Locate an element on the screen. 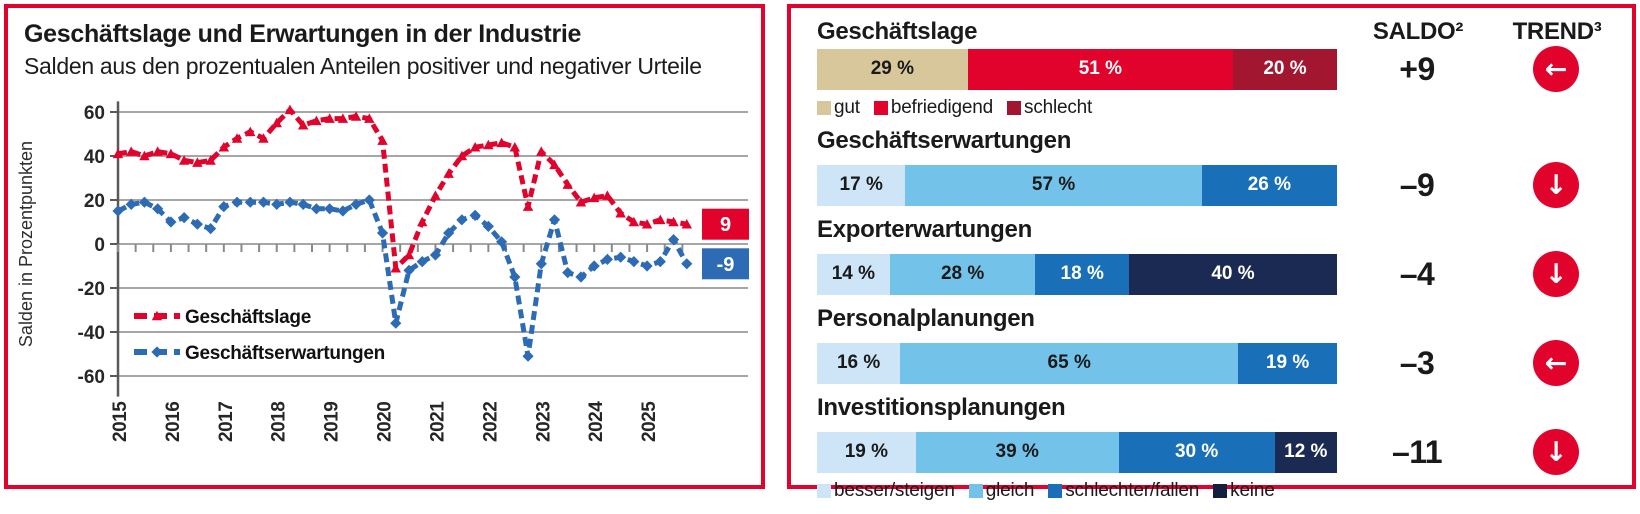  bar-segment: 28 % is located at coordinates (962, 274).